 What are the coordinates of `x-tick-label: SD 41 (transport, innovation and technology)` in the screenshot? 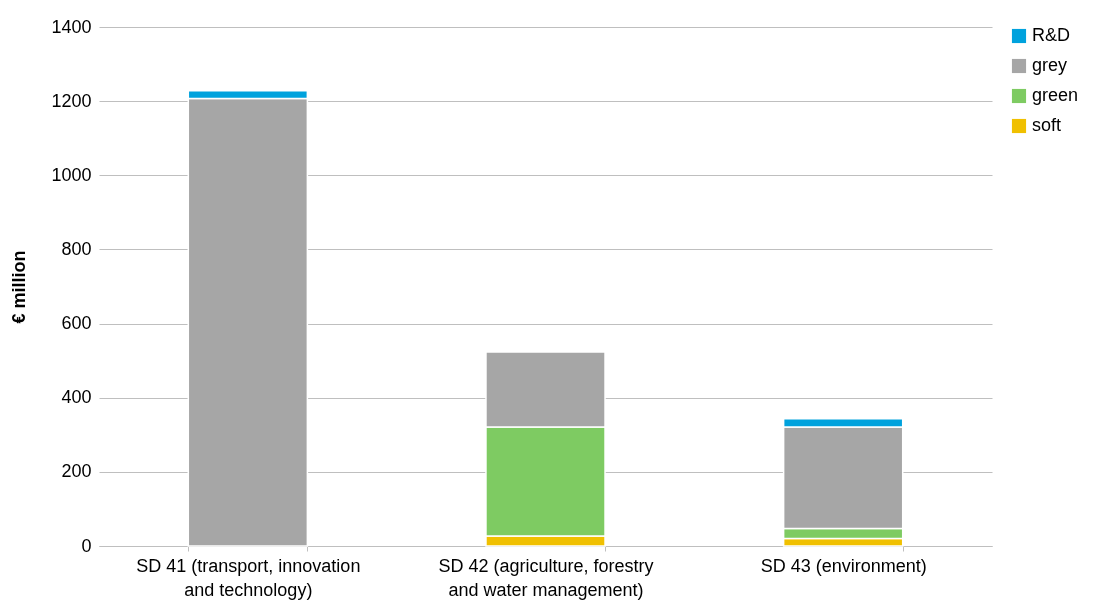 It's located at (248, 577).